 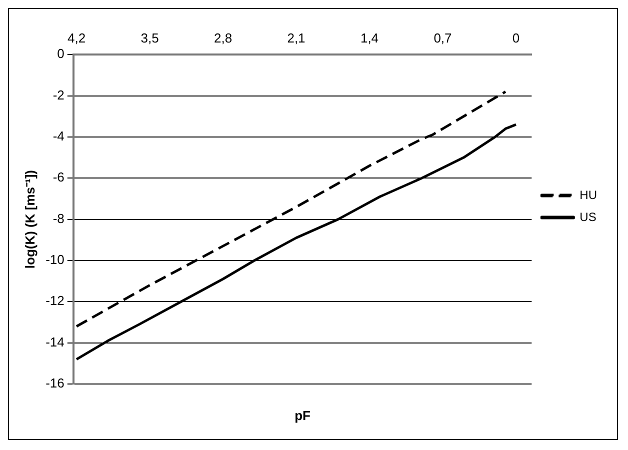 I want to click on y-axis-title: log(K) (K [ms⁻¹]), so click(x=30, y=219).